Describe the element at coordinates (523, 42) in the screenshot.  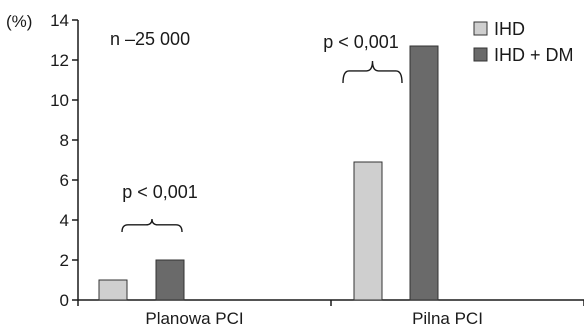
I see `legend: IHD IHD + DM` at that location.